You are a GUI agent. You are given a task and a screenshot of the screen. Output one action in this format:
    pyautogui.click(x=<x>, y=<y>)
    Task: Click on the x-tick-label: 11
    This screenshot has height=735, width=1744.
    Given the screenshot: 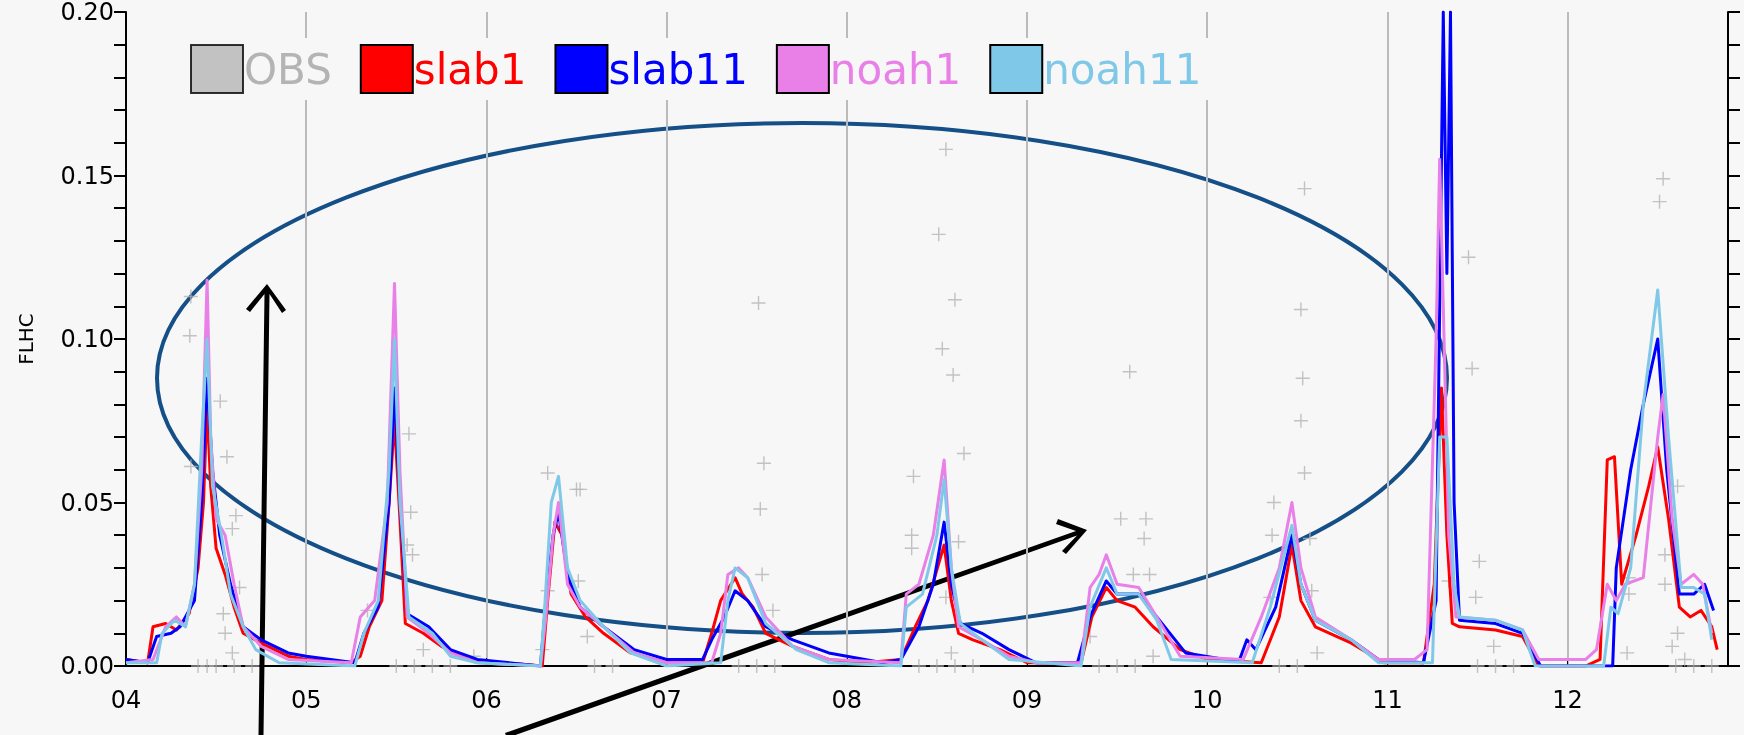 What is the action you would take?
    pyautogui.click(x=1387, y=700)
    